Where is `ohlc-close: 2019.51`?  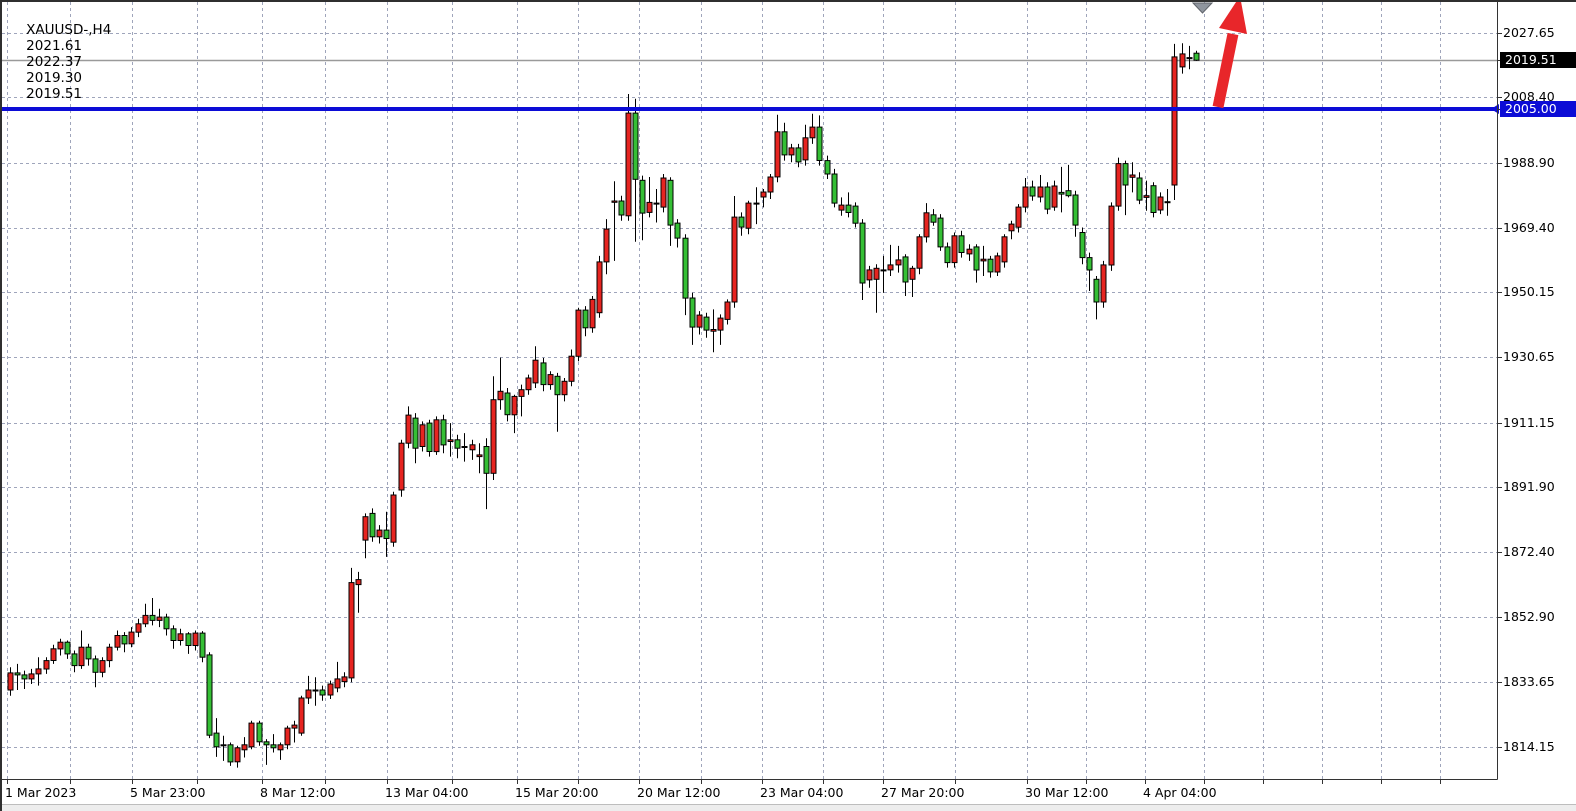
ohlc-close: 2019.51 is located at coordinates (54, 94).